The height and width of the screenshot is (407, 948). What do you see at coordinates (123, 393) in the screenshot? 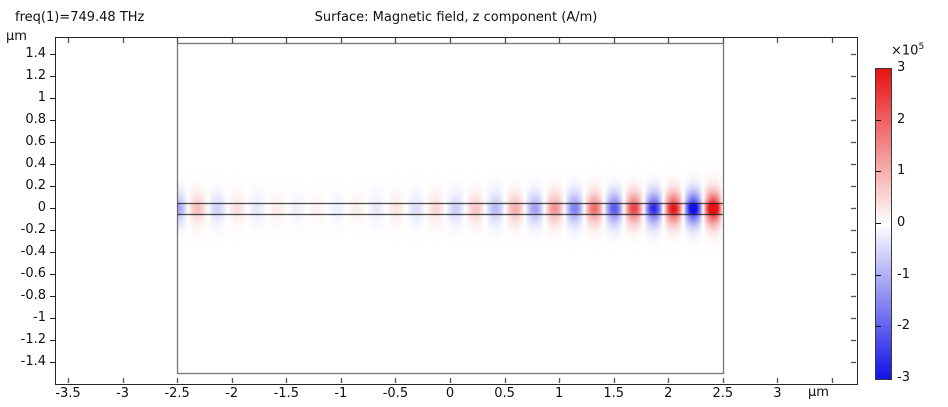
I see `x-tick-label: -3` at bounding box center [123, 393].